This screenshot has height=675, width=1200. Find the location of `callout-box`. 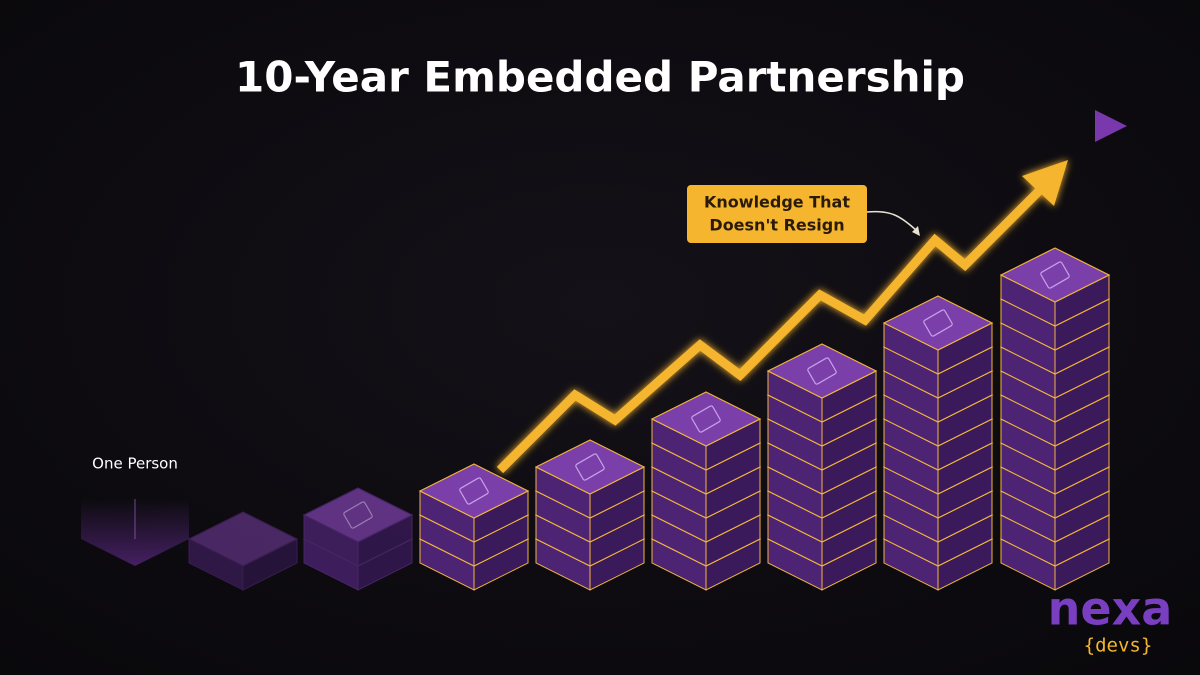

callout-box is located at coordinates (777, 214).